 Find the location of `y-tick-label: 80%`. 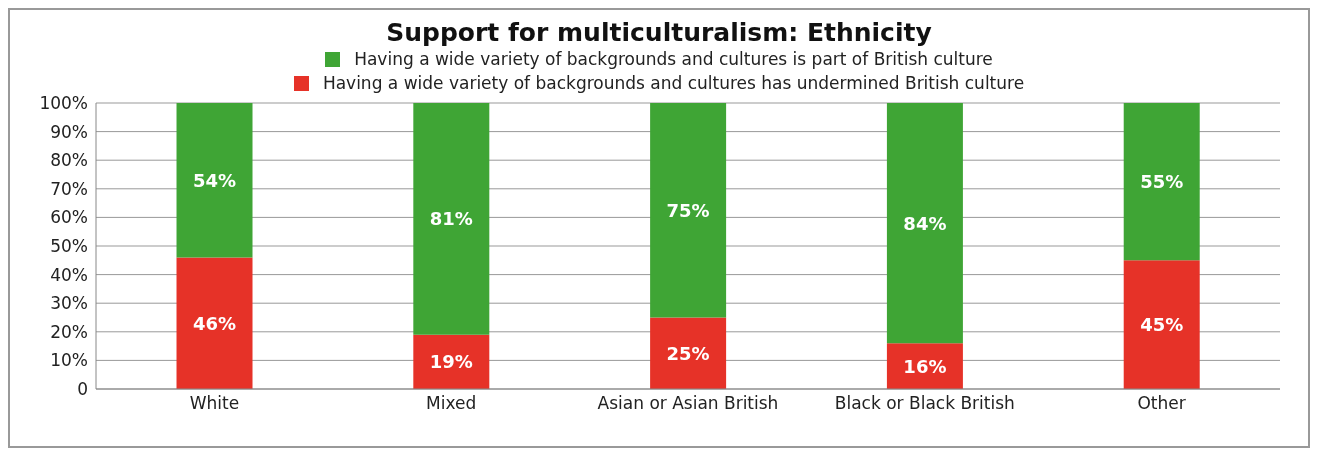

y-tick-label: 80% is located at coordinates (69, 160).